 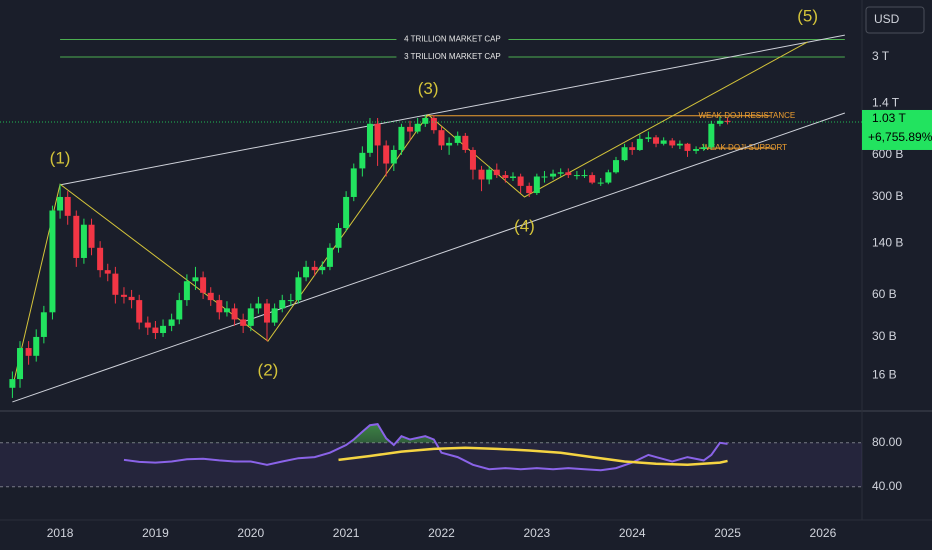 I want to click on y-tick-label: 300 B, so click(x=887, y=196).